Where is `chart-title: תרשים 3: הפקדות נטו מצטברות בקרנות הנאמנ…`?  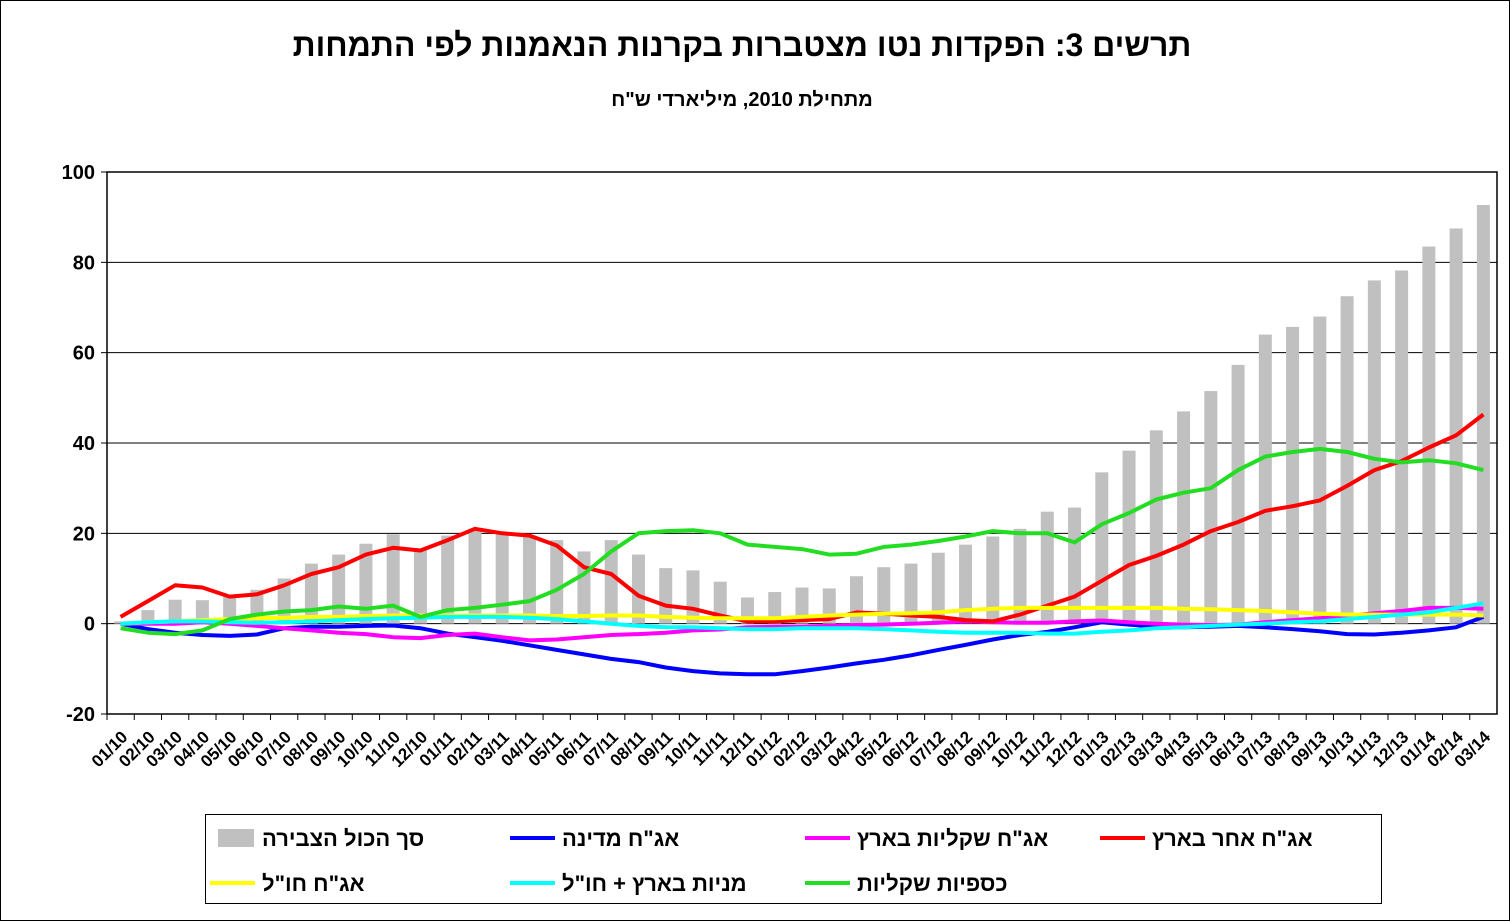 chart-title: תרשים 3: הפקדות נטו מצטברות בקרנות הנאמנ… is located at coordinates (742, 45).